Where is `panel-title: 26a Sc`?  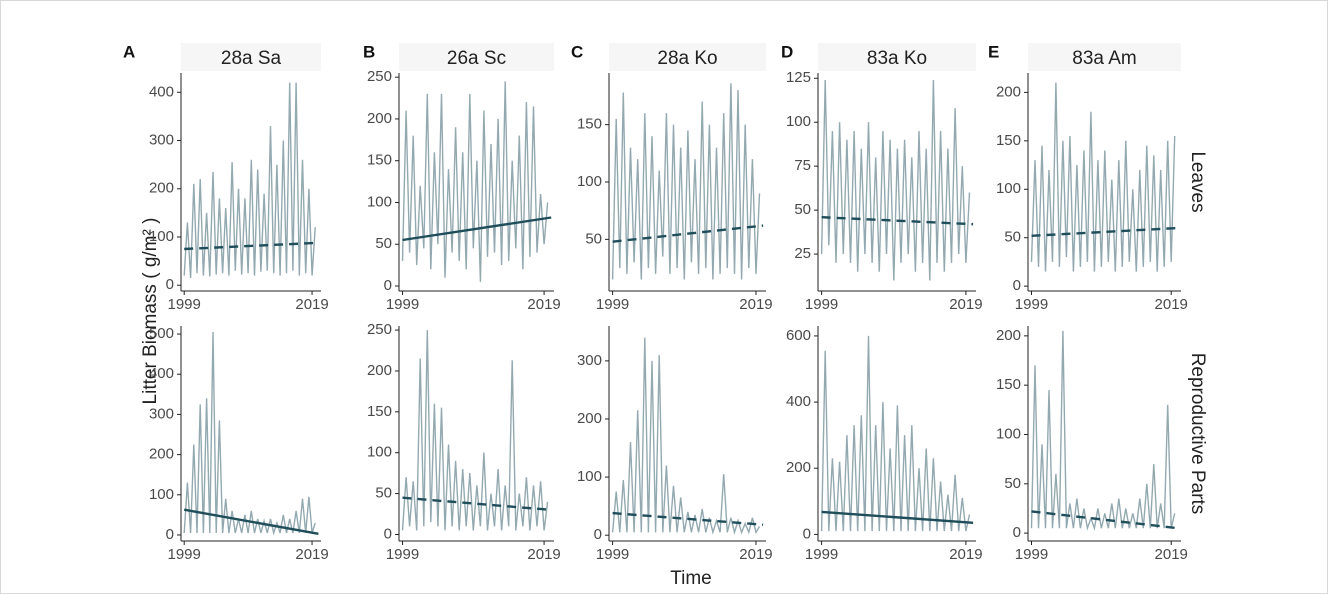 panel-title: 26a Sc is located at coordinates (476, 58).